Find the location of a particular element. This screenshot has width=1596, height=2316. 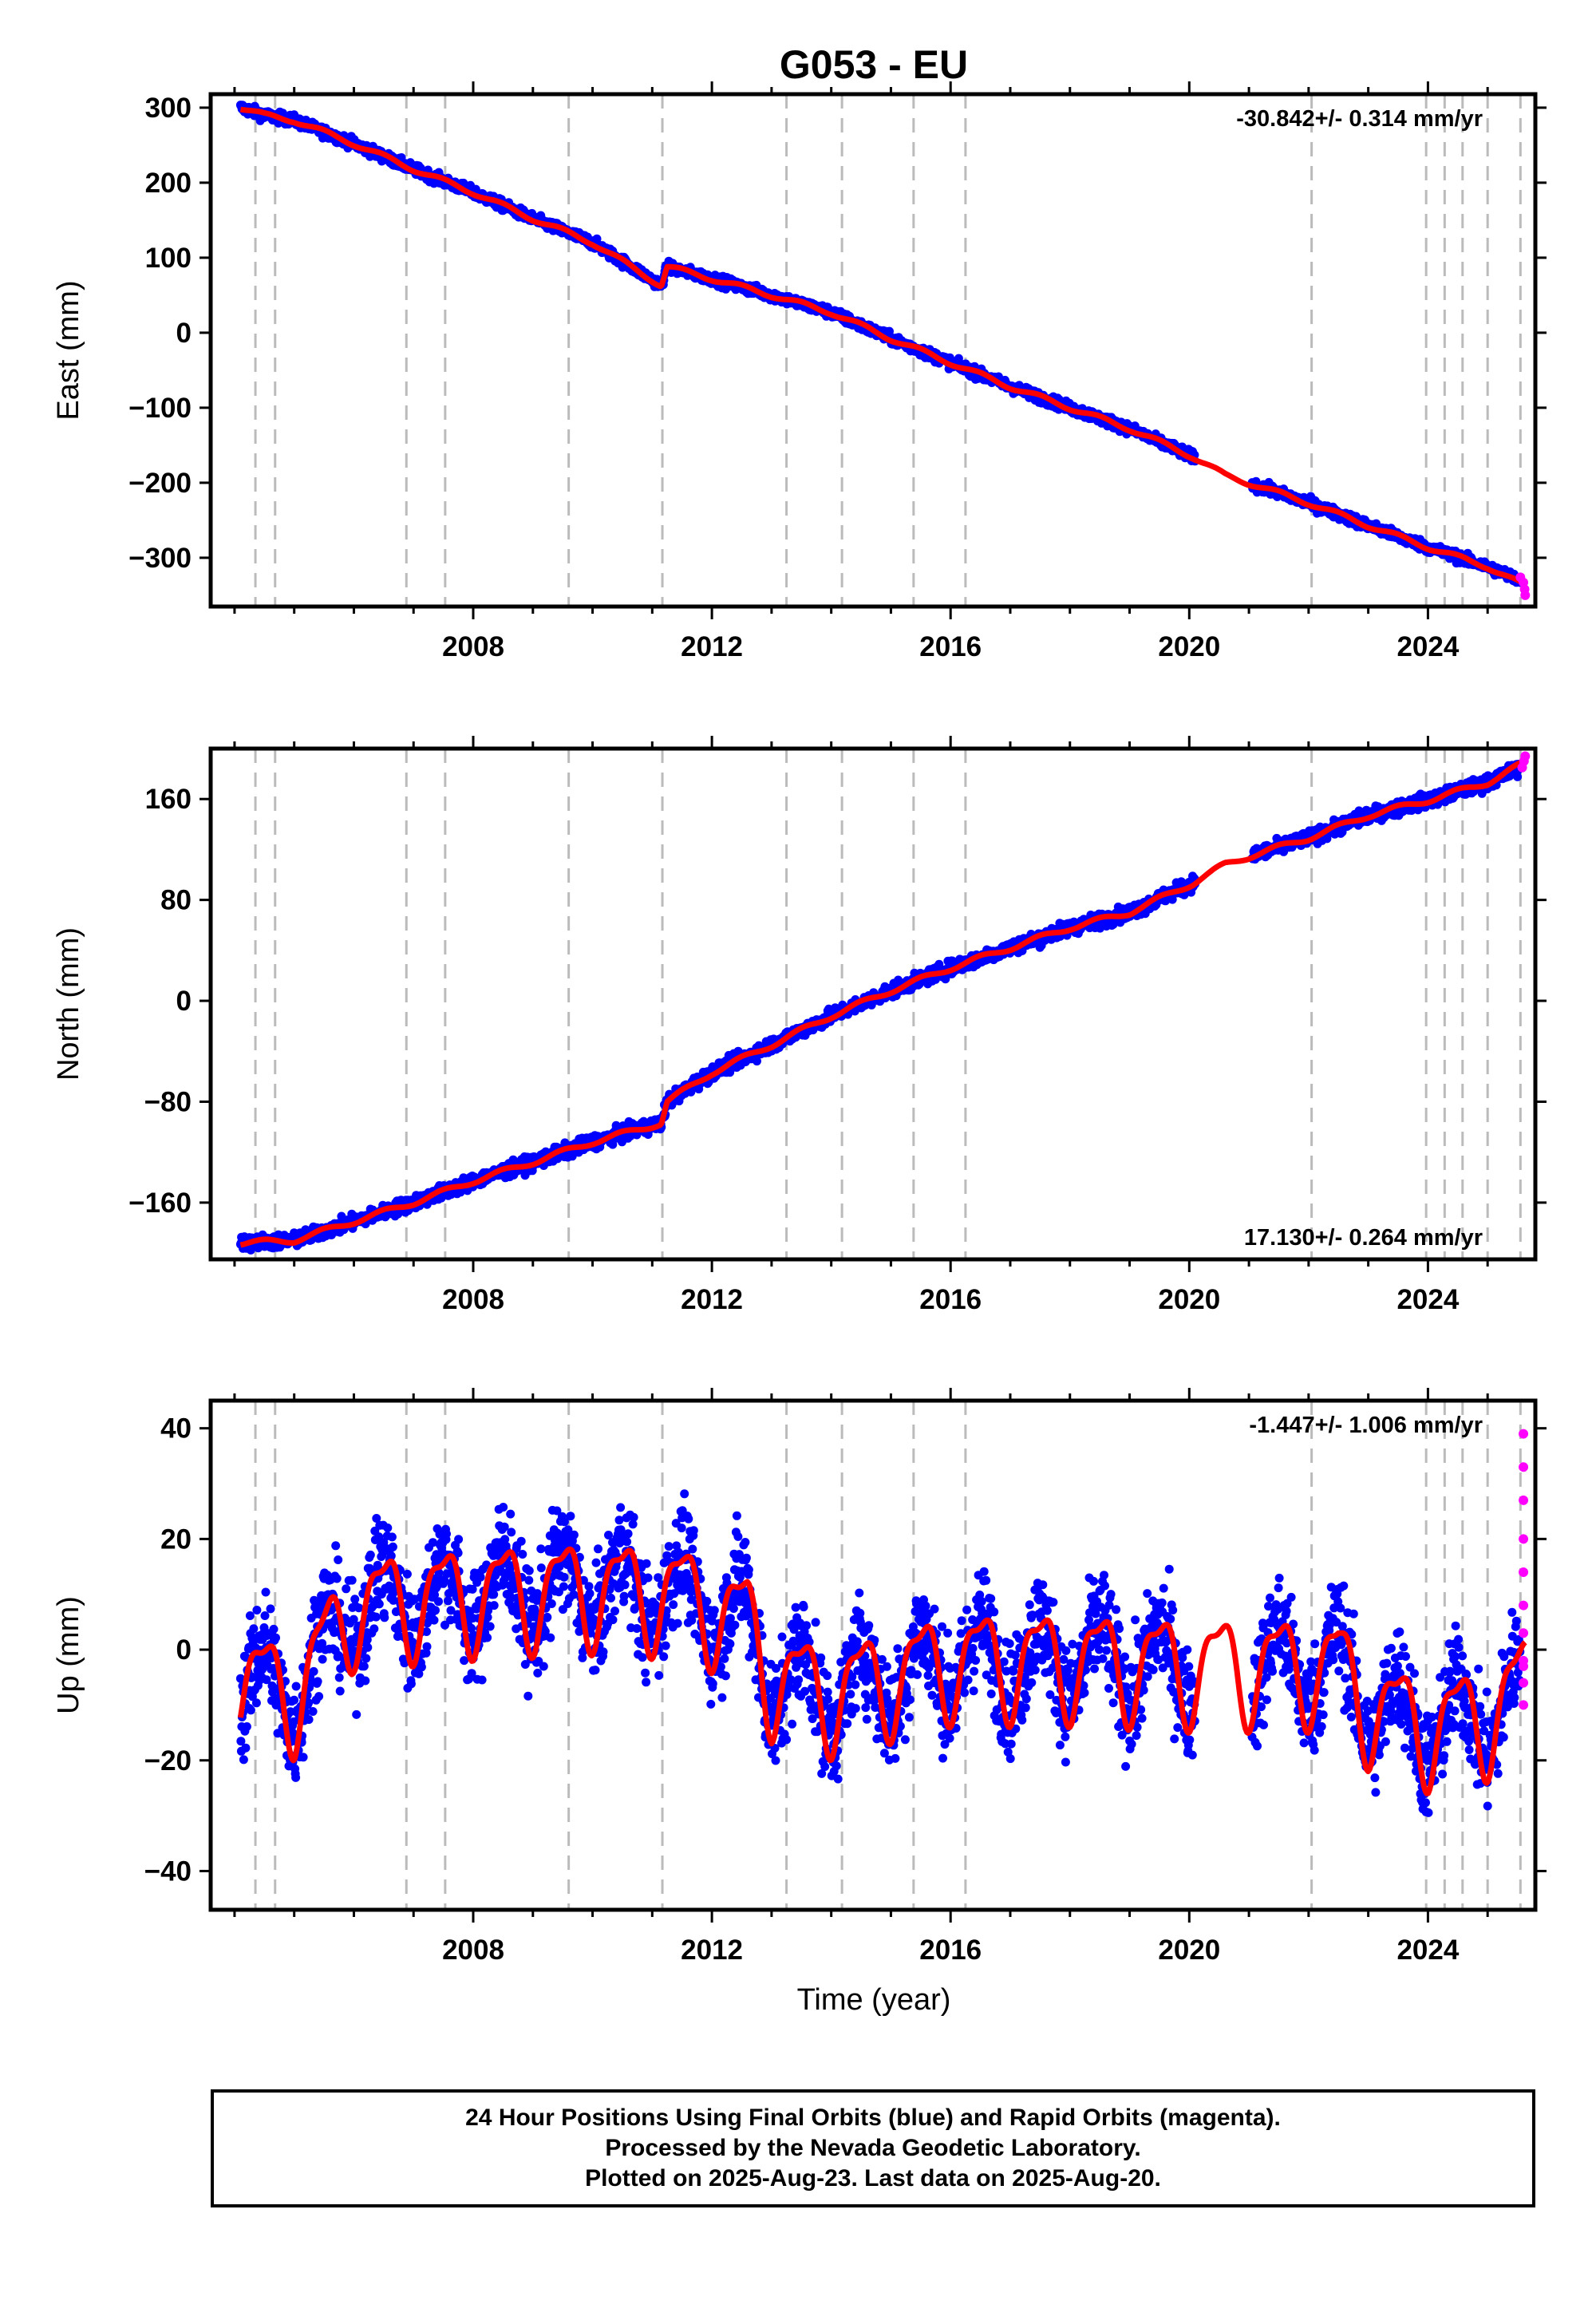

east-x-tick-label: 2008 is located at coordinates (473, 646).